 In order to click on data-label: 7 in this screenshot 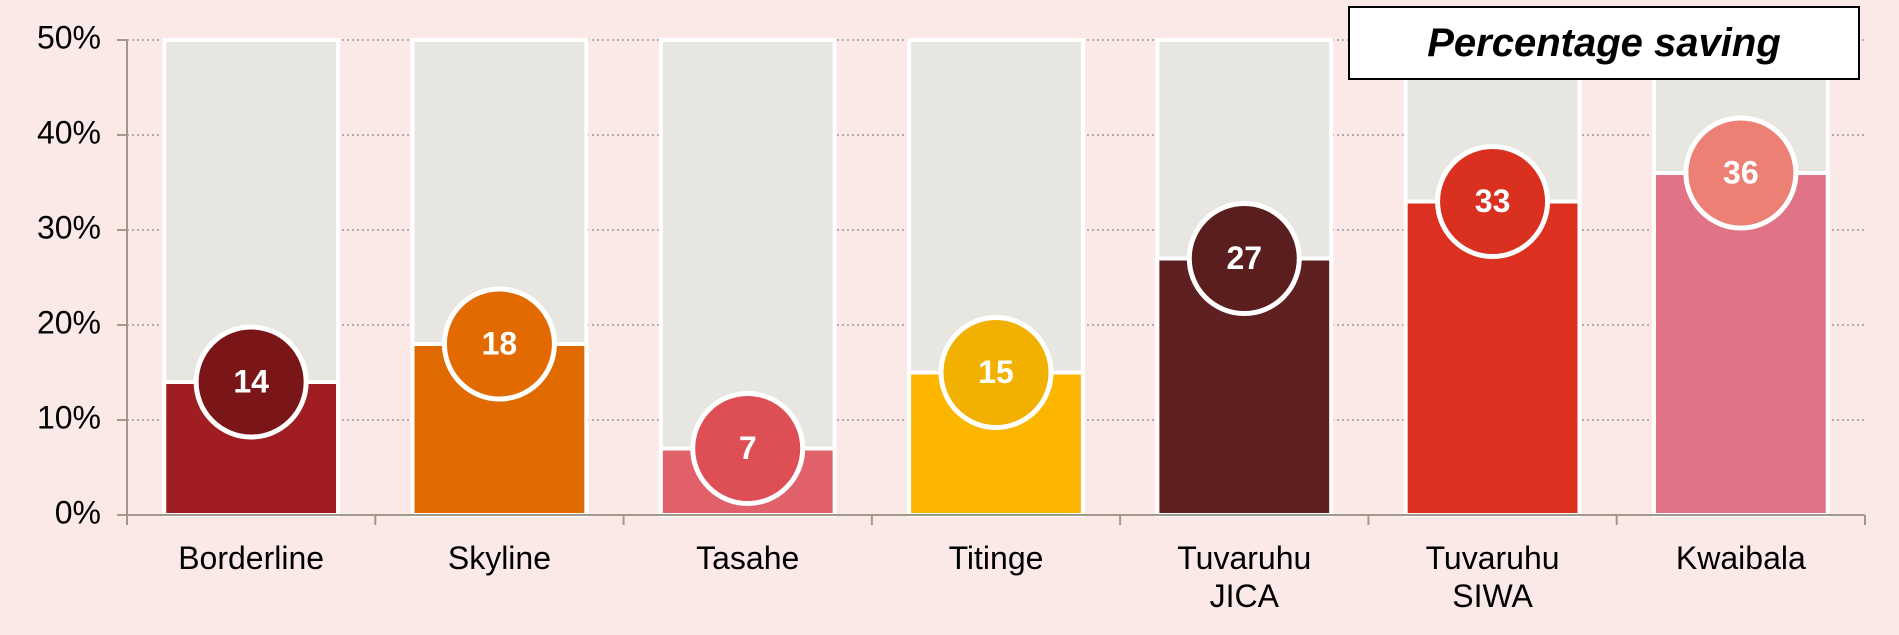, I will do `click(748, 448)`.